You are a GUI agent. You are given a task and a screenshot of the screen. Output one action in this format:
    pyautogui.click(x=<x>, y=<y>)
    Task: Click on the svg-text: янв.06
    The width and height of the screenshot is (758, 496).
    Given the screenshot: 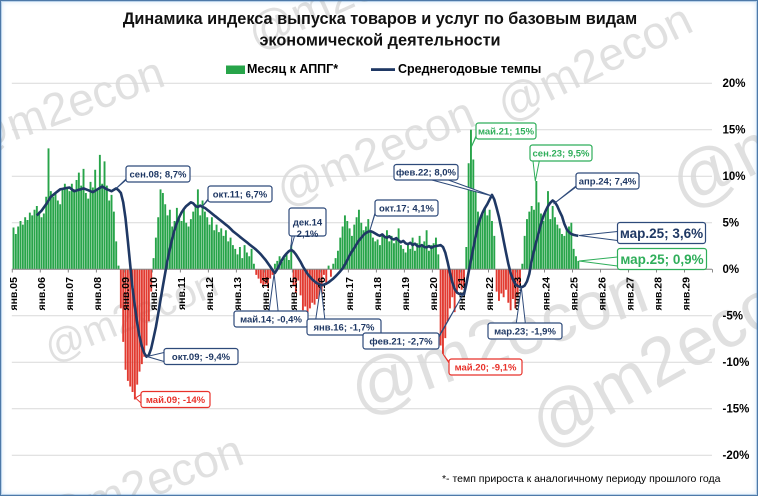 What is the action you would take?
    pyautogui.click(x=42, y=294)
    